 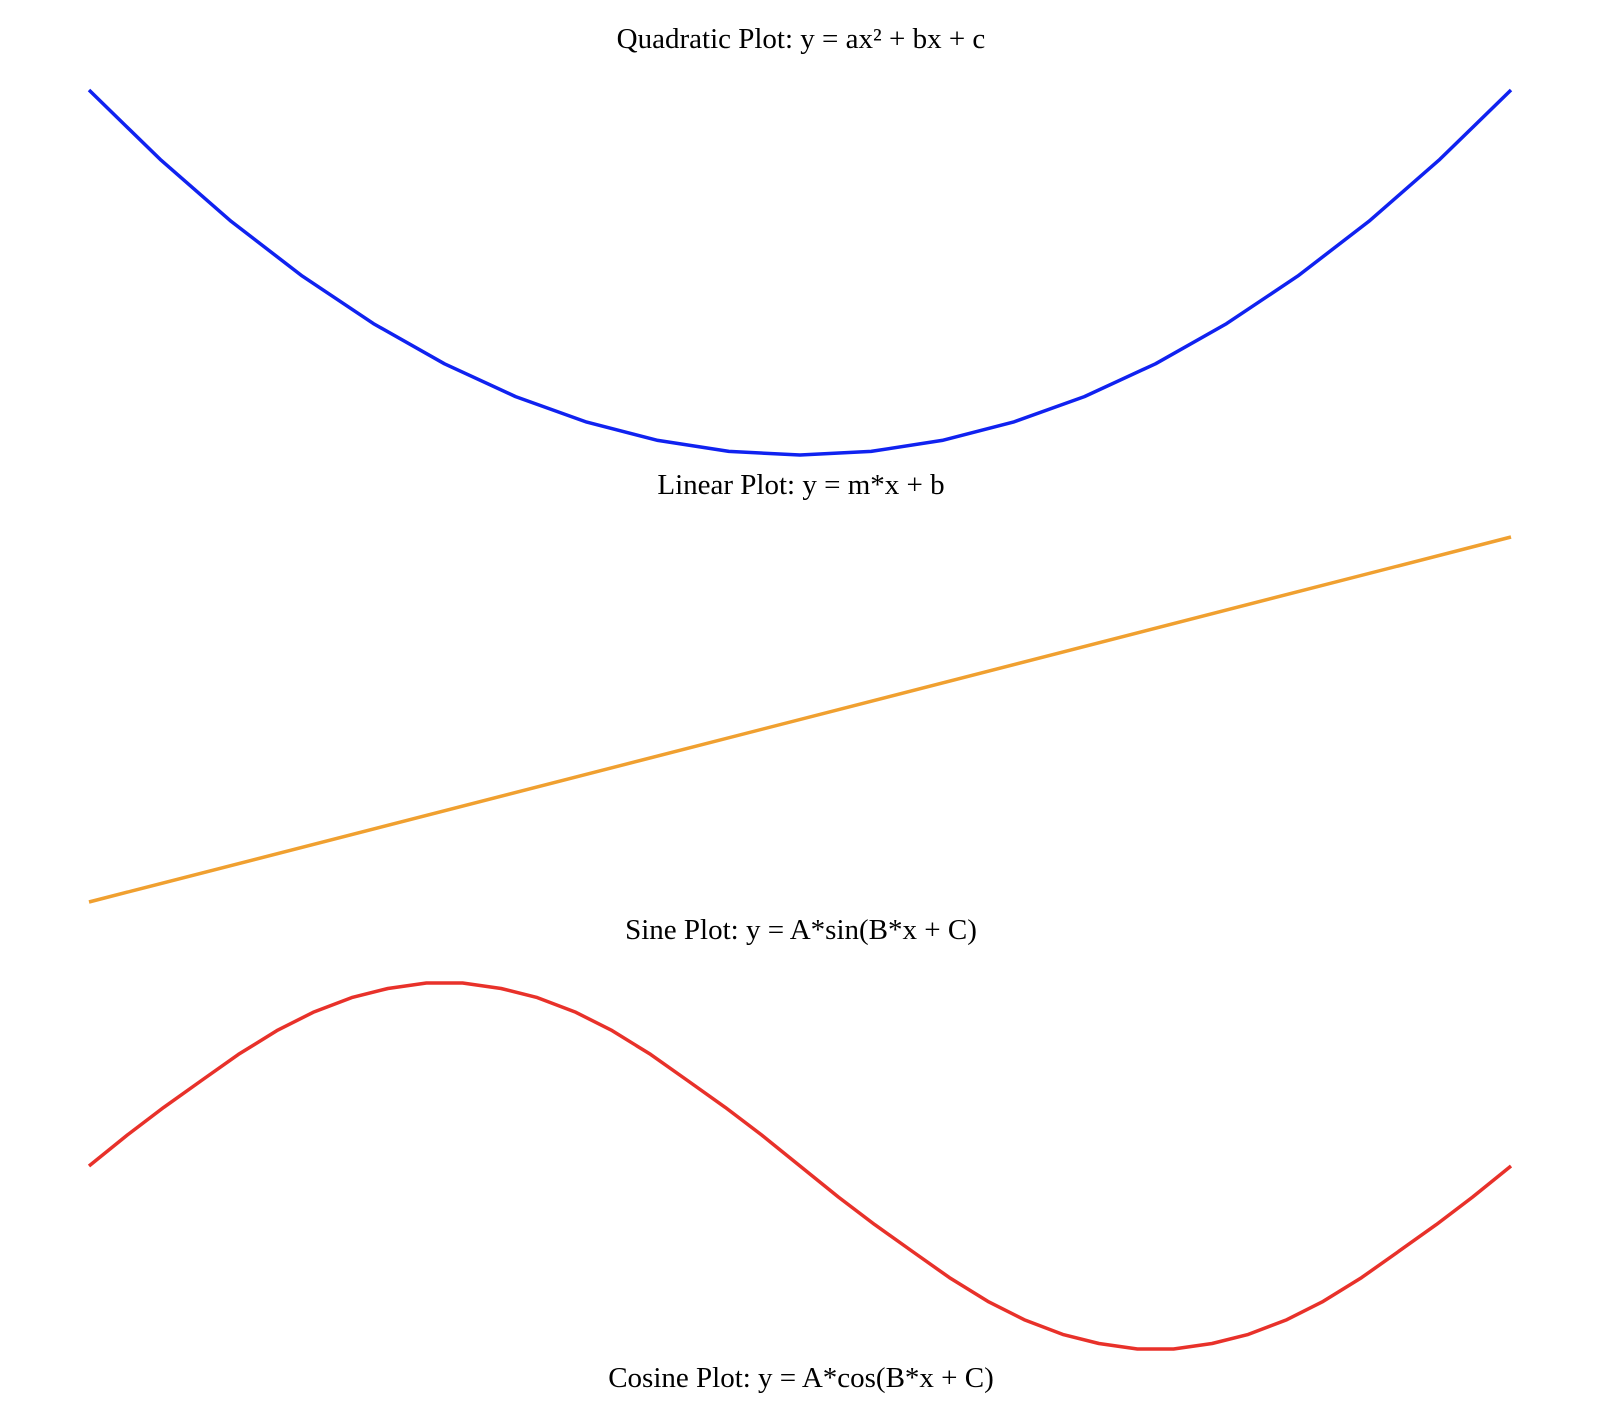 I want to click on quadratic-plot-title: Quadratic Plot: y = ax² + bx + c, so click(x=801, y=39).